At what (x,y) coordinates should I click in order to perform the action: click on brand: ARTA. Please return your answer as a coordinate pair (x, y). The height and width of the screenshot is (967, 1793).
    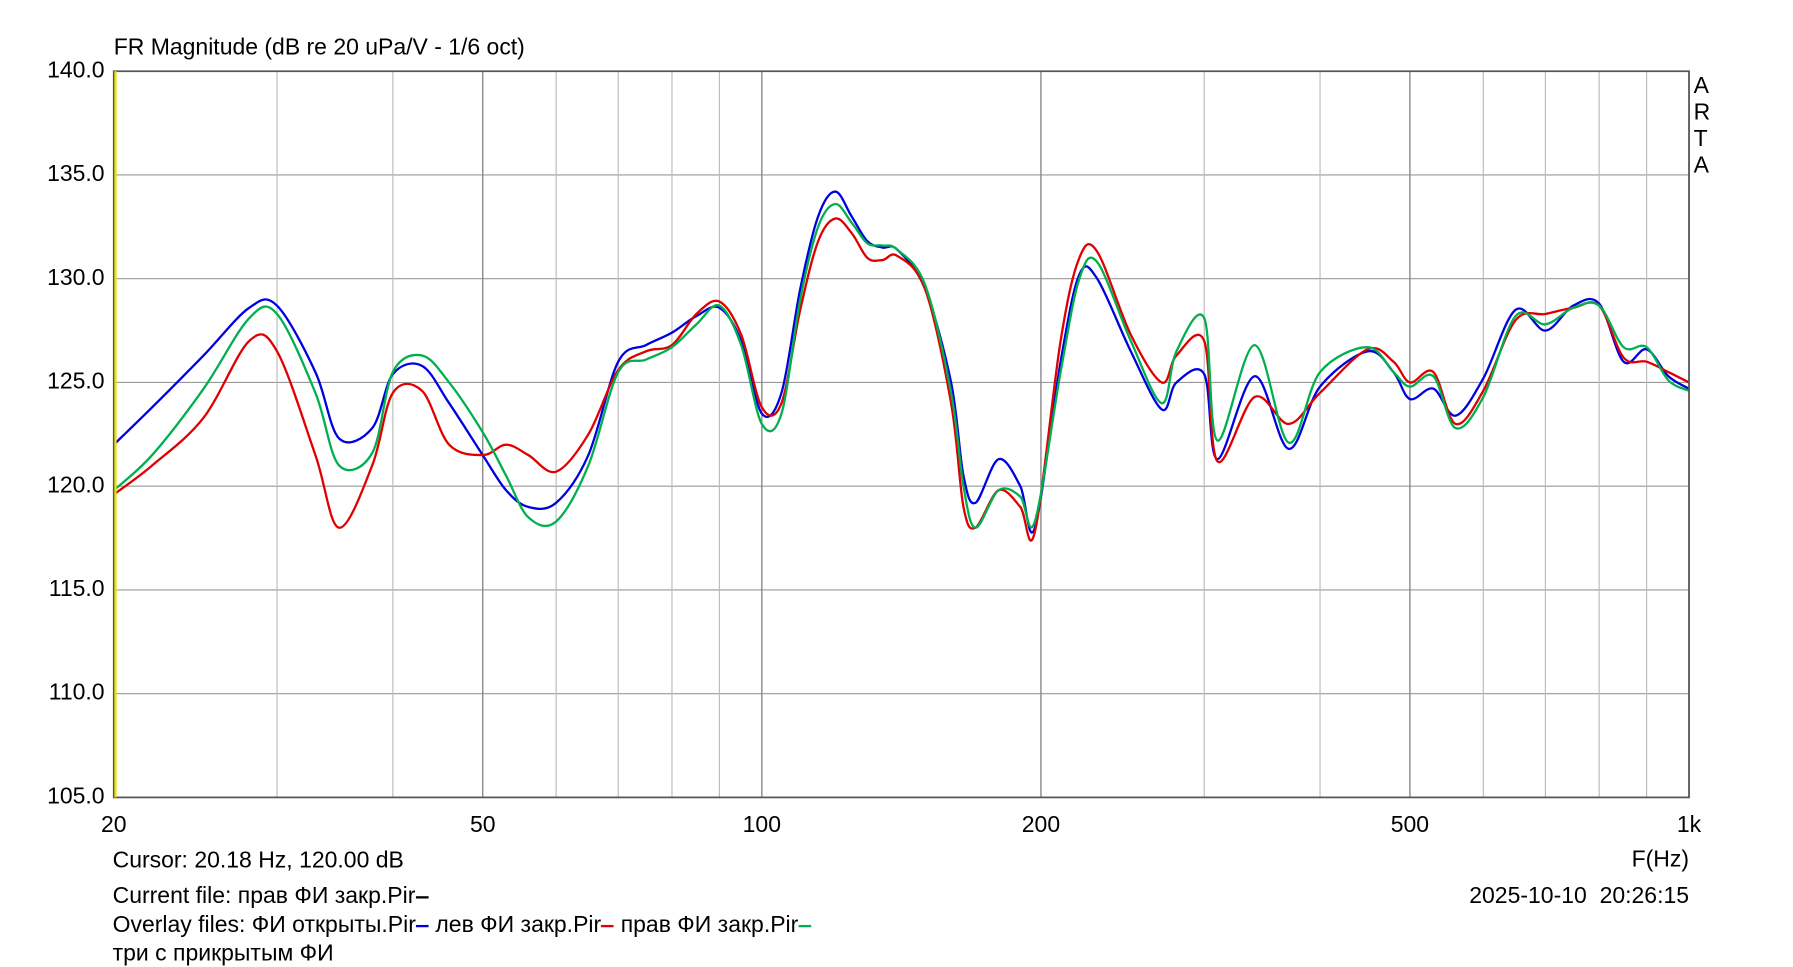
    Looking at the image, I should click on (1702, 126).